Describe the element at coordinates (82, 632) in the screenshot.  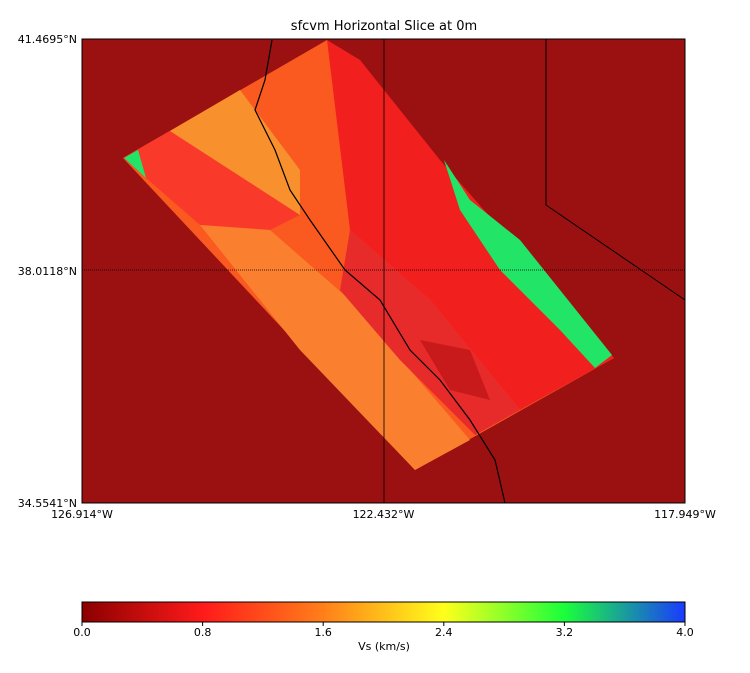
I see `colorbar-tick-label: 0.0` at that location.